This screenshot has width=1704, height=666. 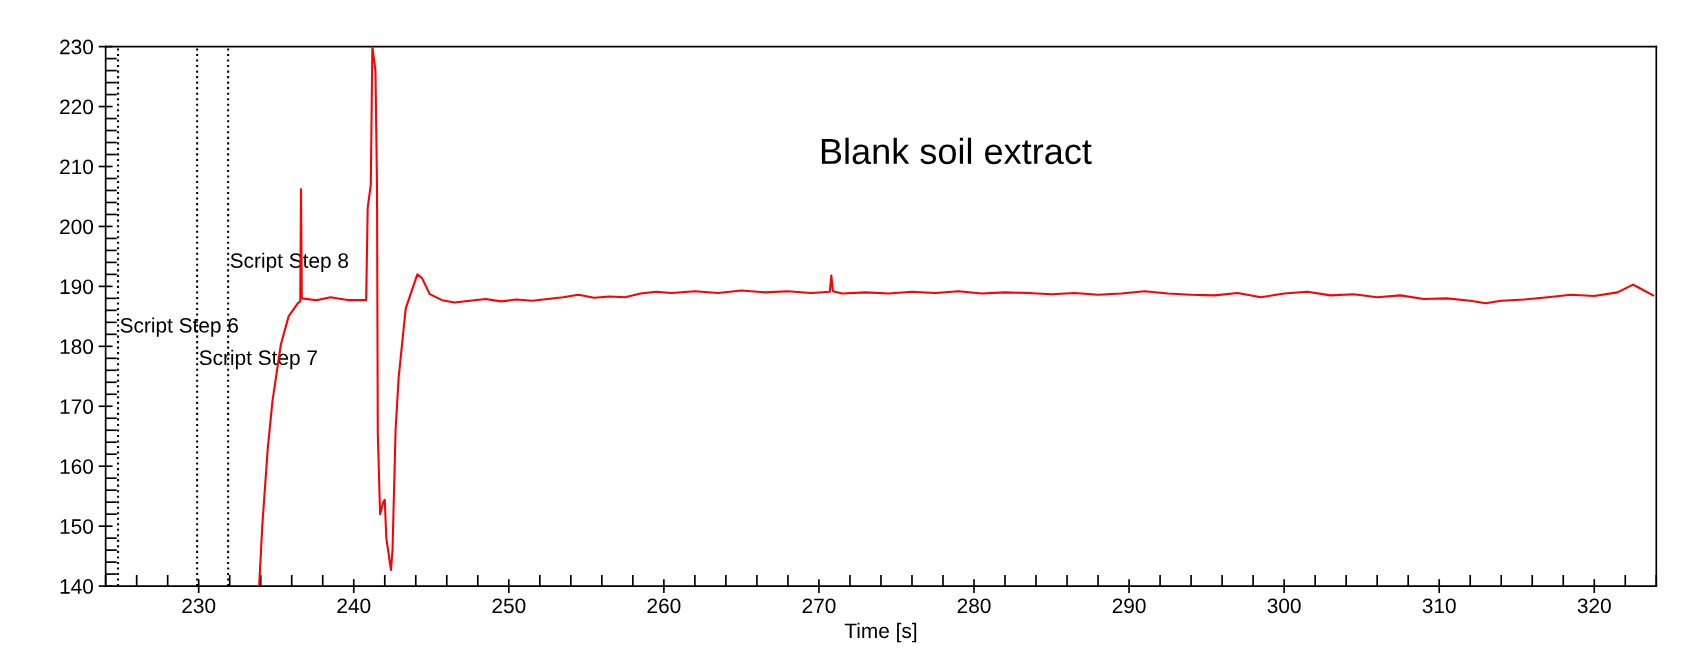 What do you see at coordinates (1594, 606) in the screenshot?
I see `x-tick-label: 320` at bounding box center [1594, 606].